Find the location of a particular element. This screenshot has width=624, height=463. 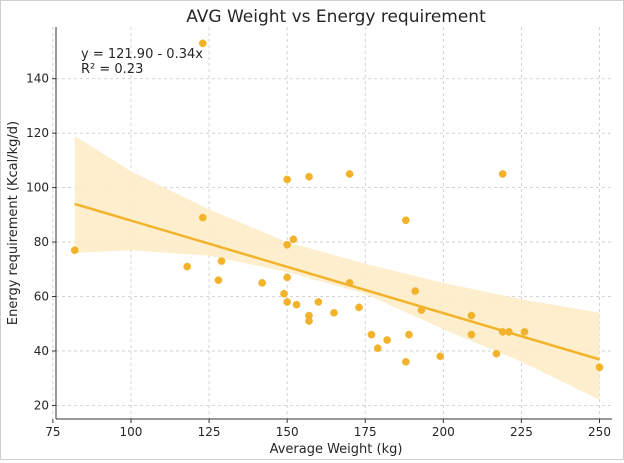

y-tick-label: 80 is located at coordinates (41, 242).